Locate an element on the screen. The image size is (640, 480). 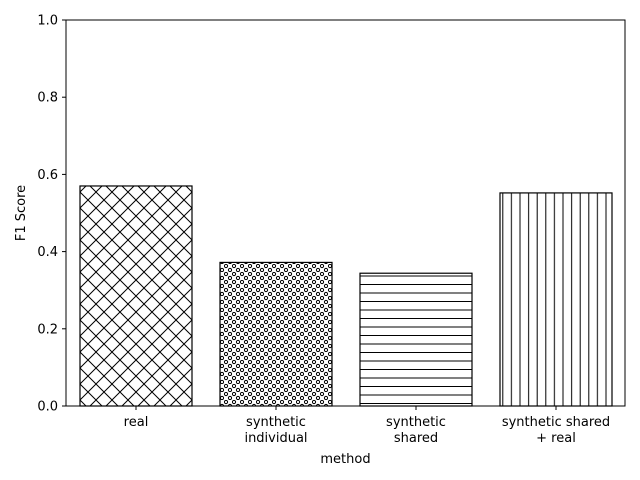
y-tick-label: 0.2 is located at coordinates (47, 329).